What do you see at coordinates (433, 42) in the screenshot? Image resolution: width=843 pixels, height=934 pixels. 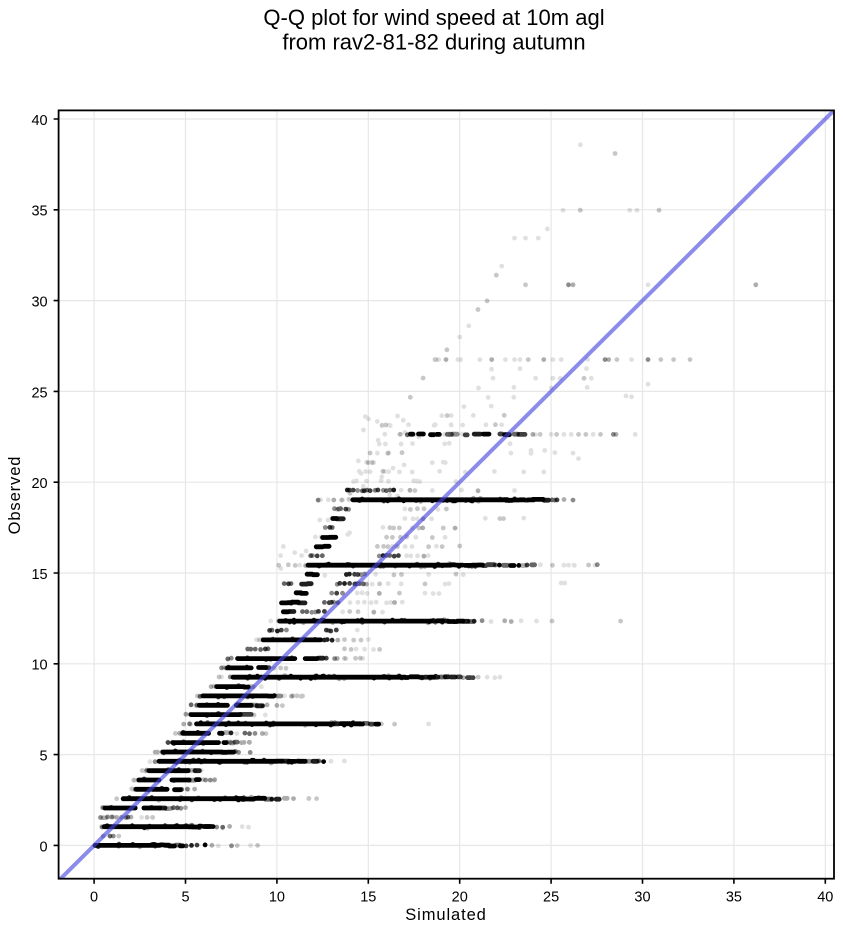 I see `svg-text: from rav2-81-82 during autumn` at bounding box center [433, 42].